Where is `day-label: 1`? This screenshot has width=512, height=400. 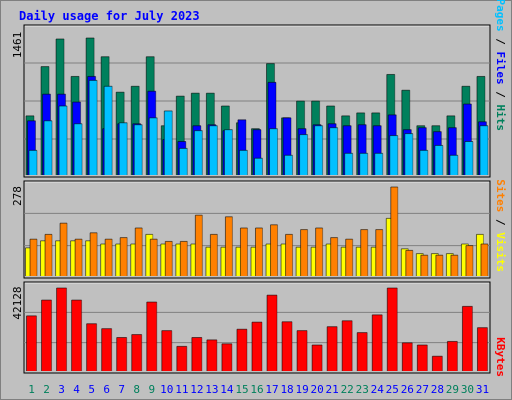 day-label: 1 is located at coordinates (31, 389).